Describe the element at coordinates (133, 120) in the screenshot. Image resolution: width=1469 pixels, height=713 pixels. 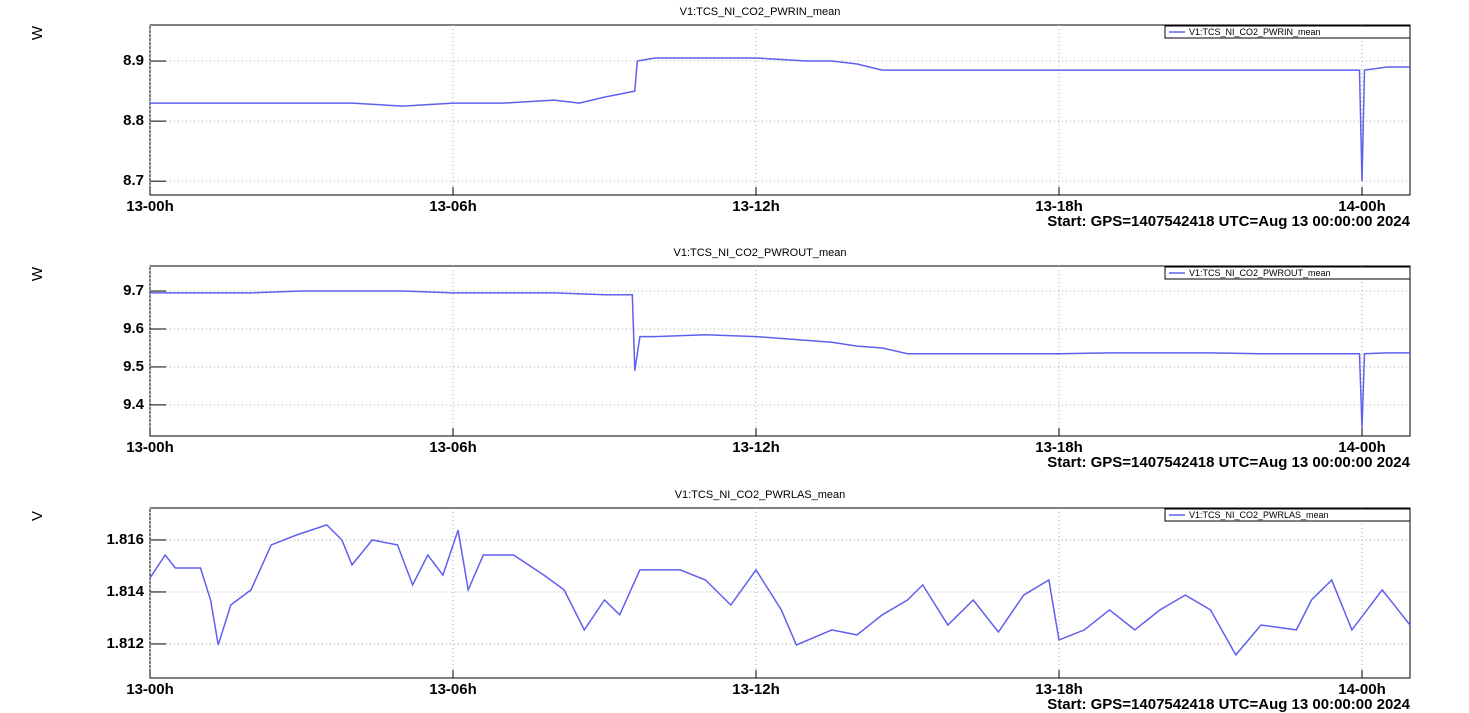
I see `y-tick-label: 8.8` at that location.